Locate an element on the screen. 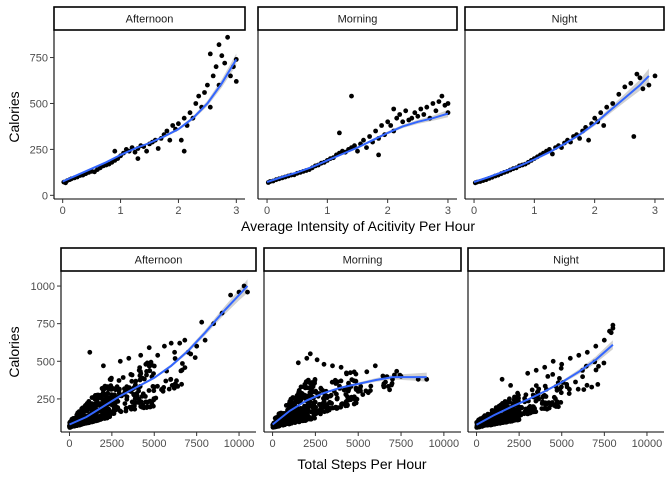 This screenshot has width=672, height=480. facet-label: Night is located at coordinates (566, 261).